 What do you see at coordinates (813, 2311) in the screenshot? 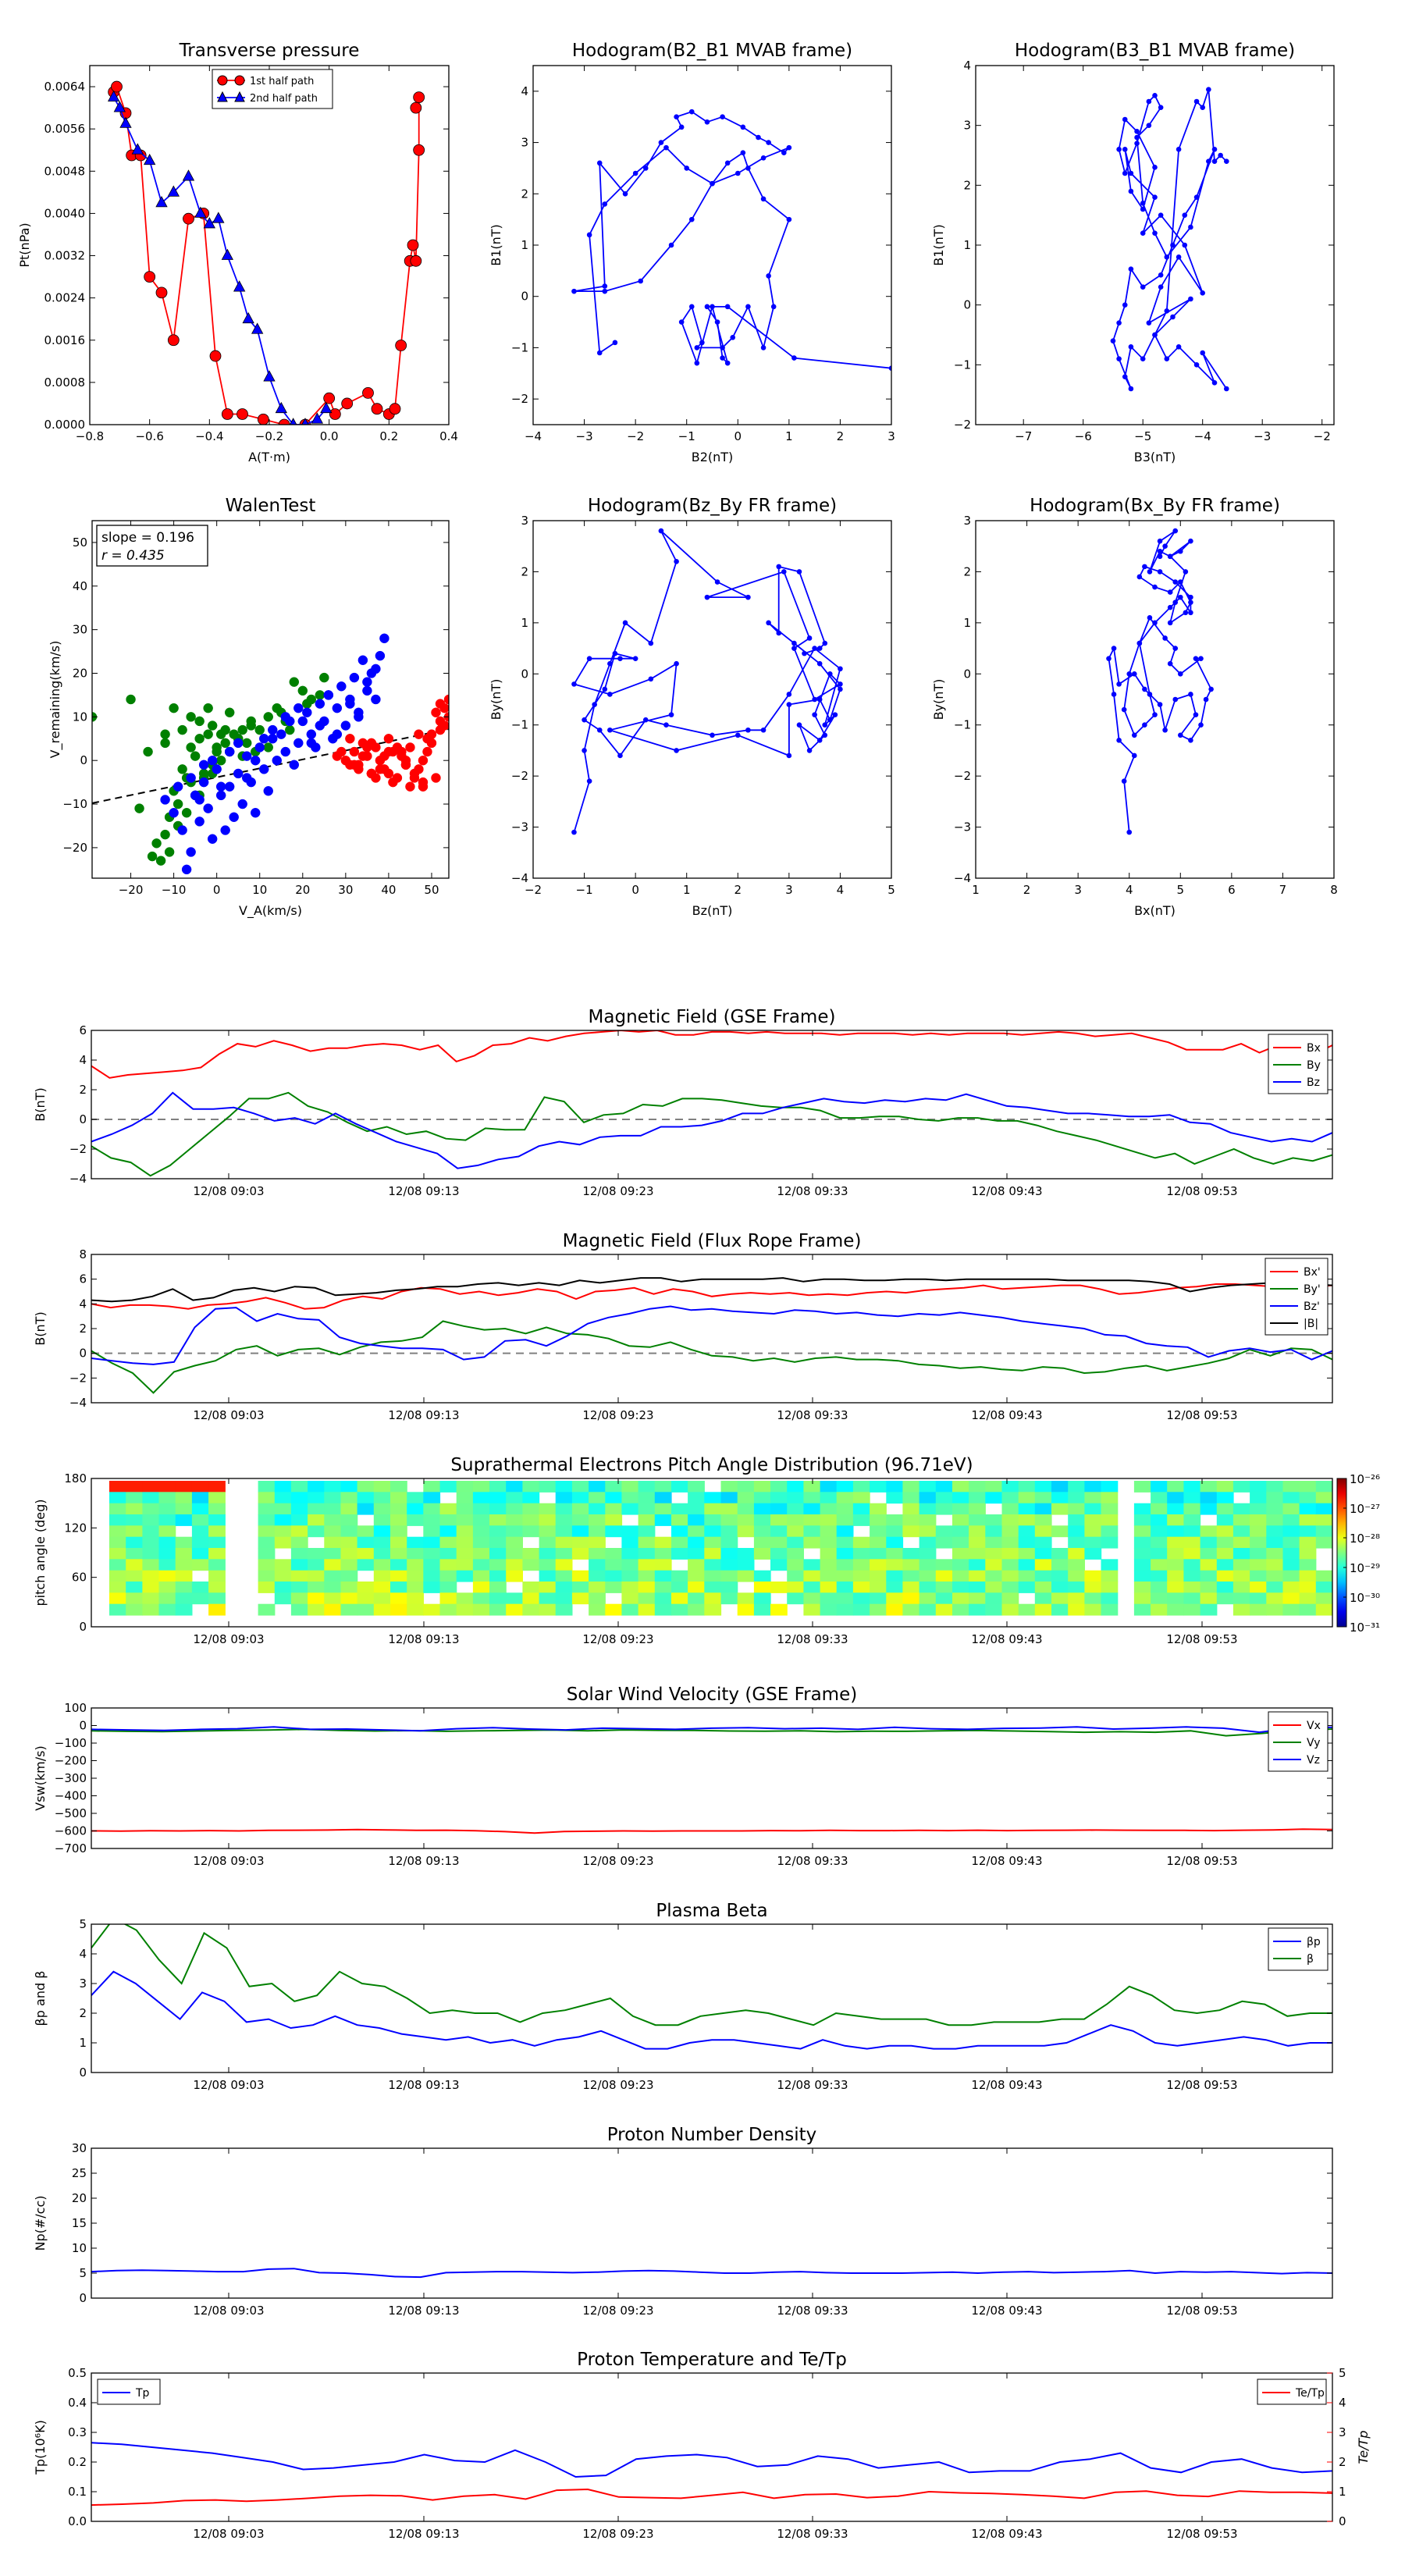
I see `np-xtick-label: 12/08 09:33` at bounding box center [813, 2311].